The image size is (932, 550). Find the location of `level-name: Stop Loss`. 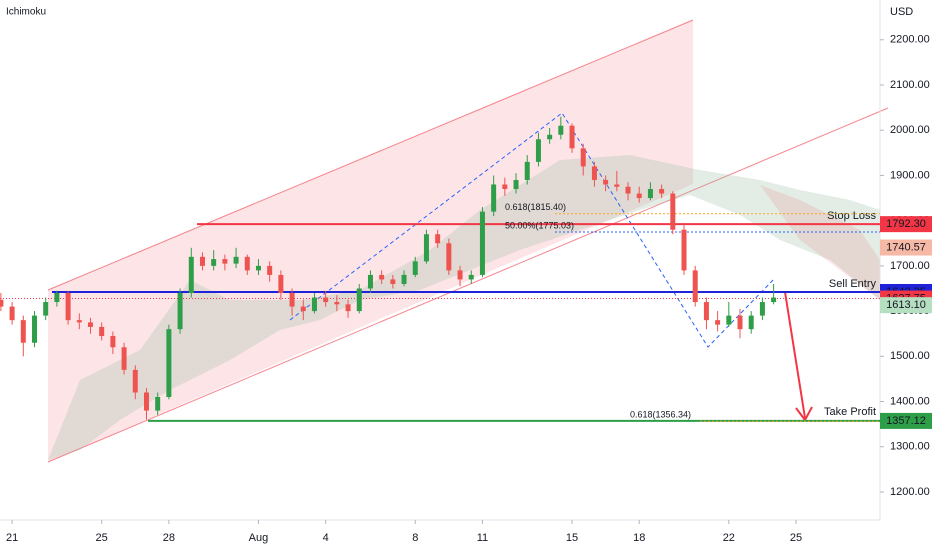

level-name: Stop Loss is located at coordinates (851, 216).